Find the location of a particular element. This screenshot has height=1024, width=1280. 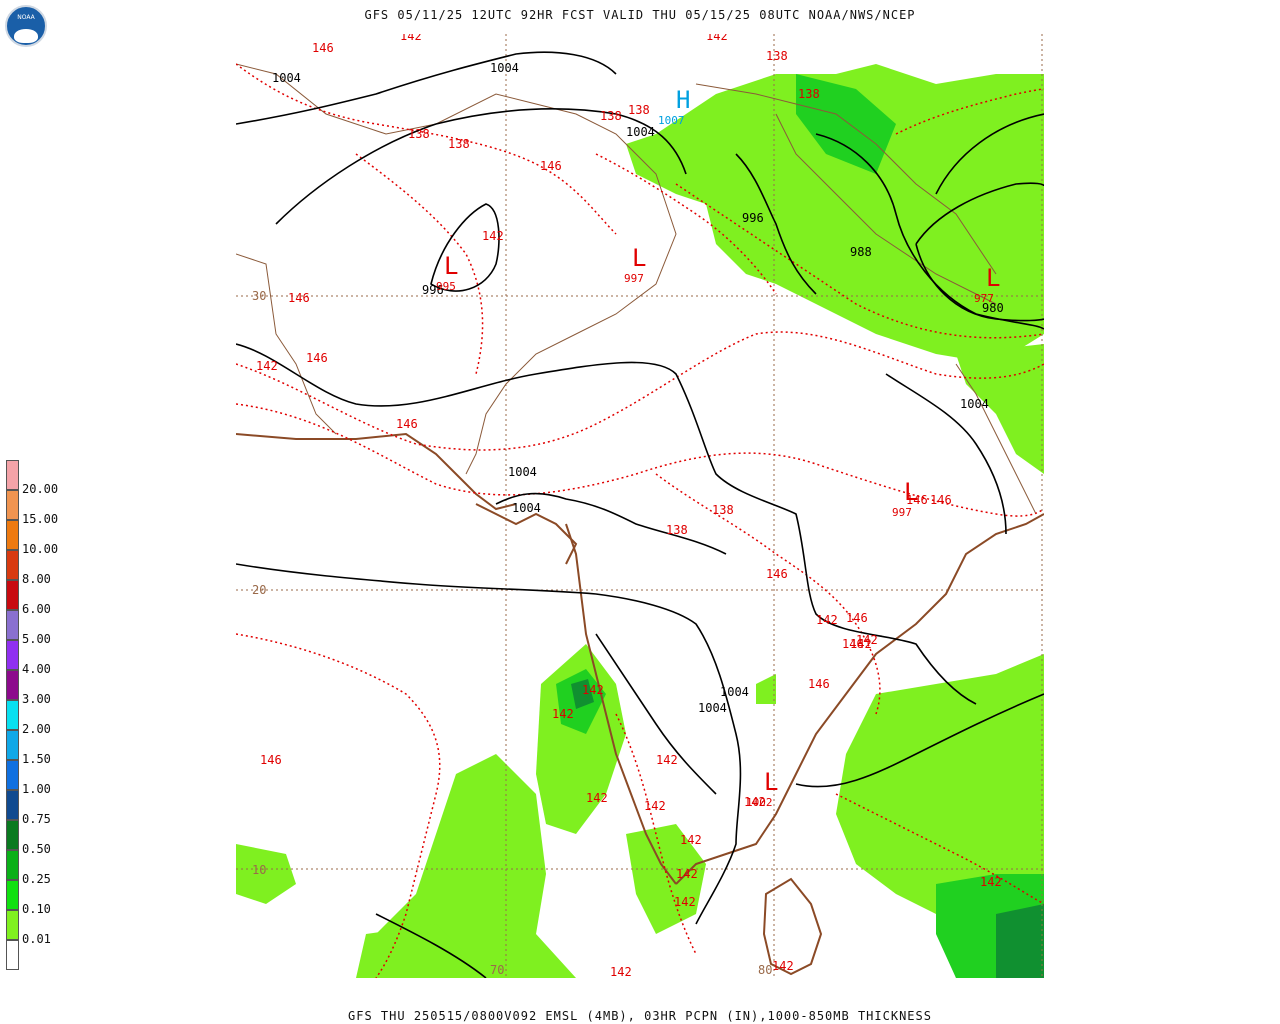

thickness-contour-146-a is located at coordinates (640, 391).